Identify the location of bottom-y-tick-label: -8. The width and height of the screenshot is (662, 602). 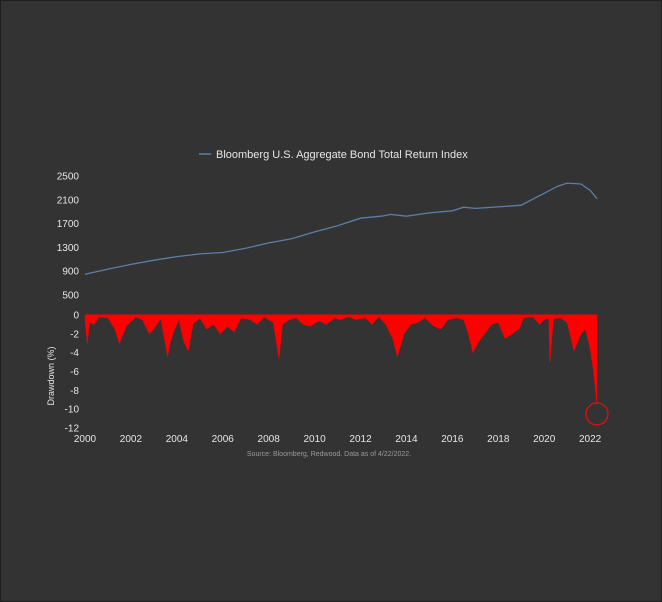
(74, 391).